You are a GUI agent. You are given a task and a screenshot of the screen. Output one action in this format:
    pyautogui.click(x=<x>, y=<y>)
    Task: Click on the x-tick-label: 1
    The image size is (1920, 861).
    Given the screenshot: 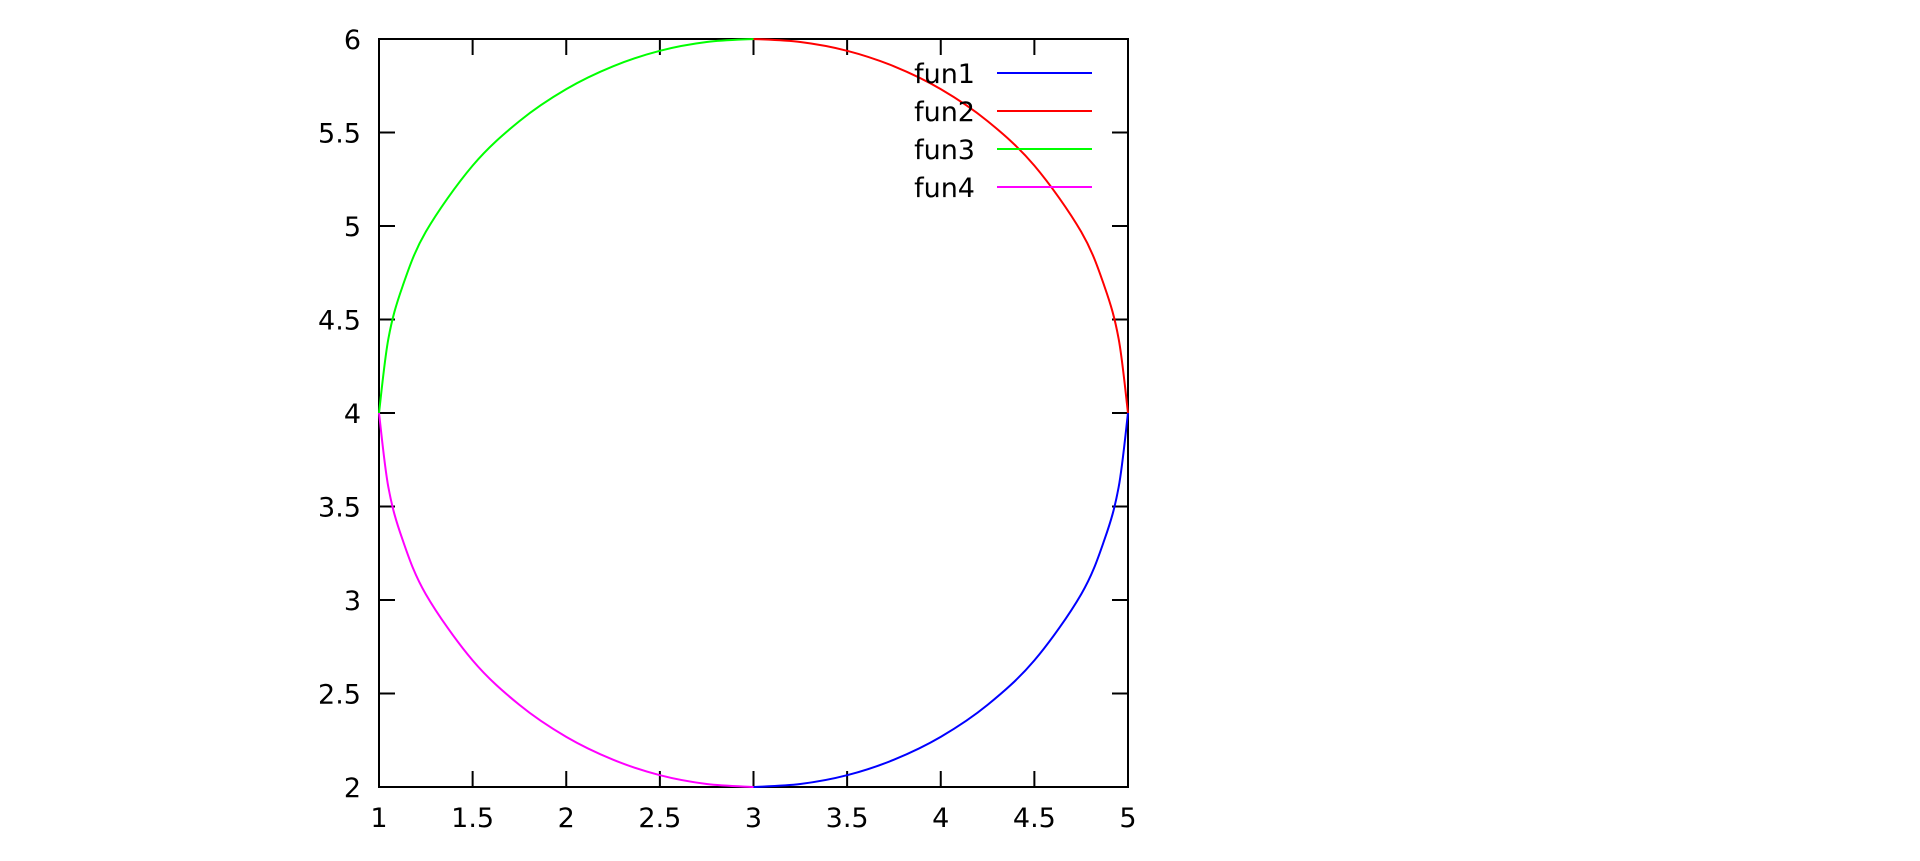 What is the action you would take?
    pyautogui.click(x=378, y=818)
    